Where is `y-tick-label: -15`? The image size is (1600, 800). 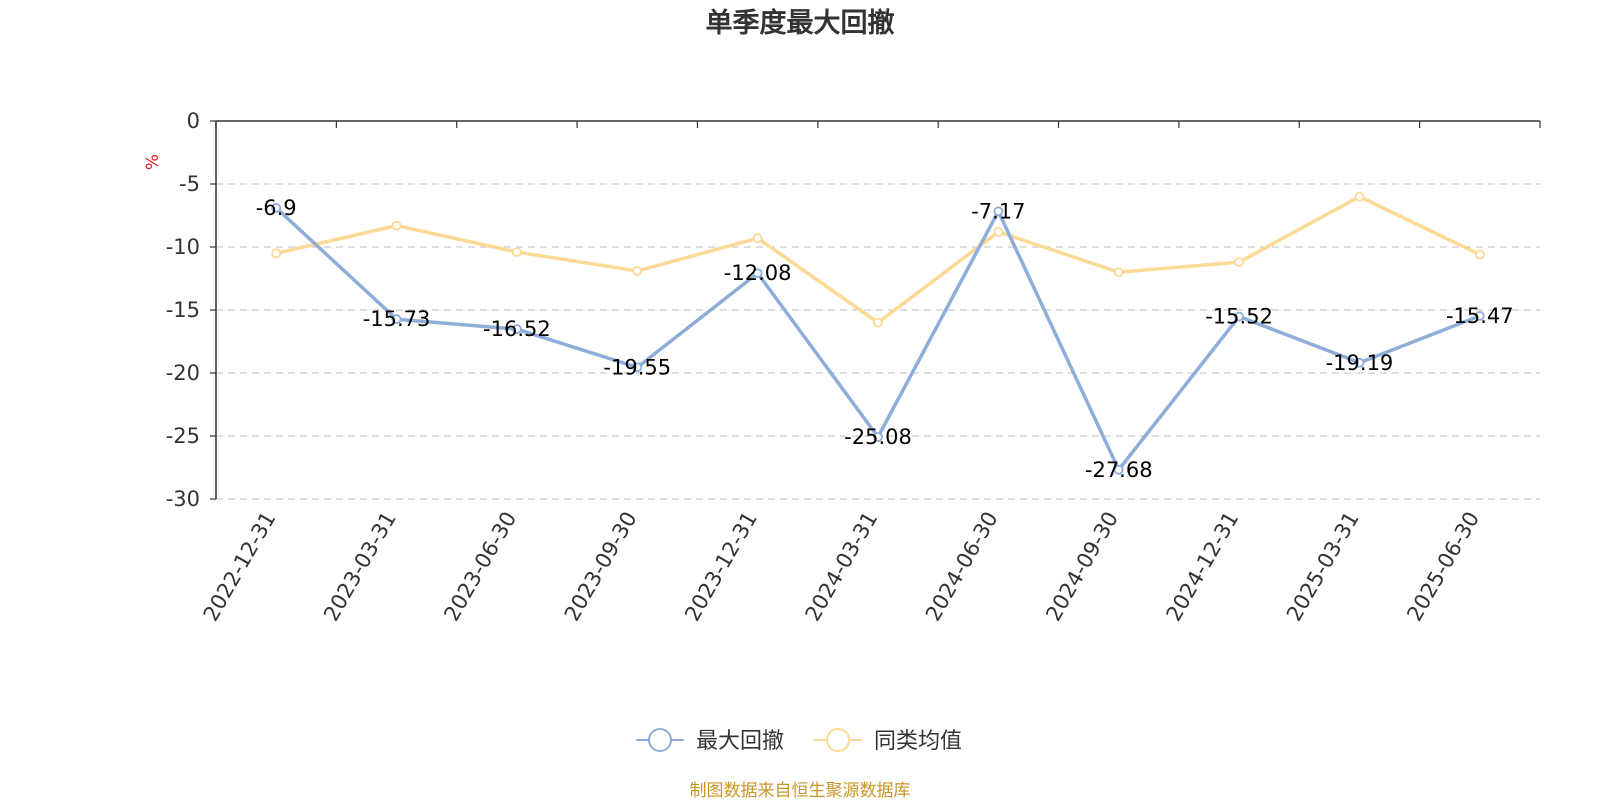 y-tick-label: -15 is located at coordinates (183, 310).